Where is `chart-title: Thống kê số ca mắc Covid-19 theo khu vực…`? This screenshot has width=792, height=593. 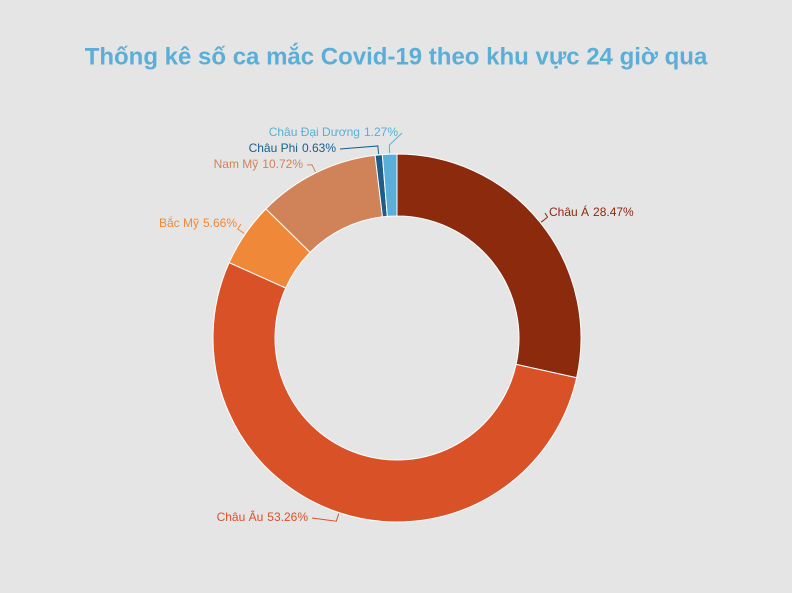
chart-title: Thống kê số ca mắc Covid-19 theo khu vực… is located at coordinates (396, 56).